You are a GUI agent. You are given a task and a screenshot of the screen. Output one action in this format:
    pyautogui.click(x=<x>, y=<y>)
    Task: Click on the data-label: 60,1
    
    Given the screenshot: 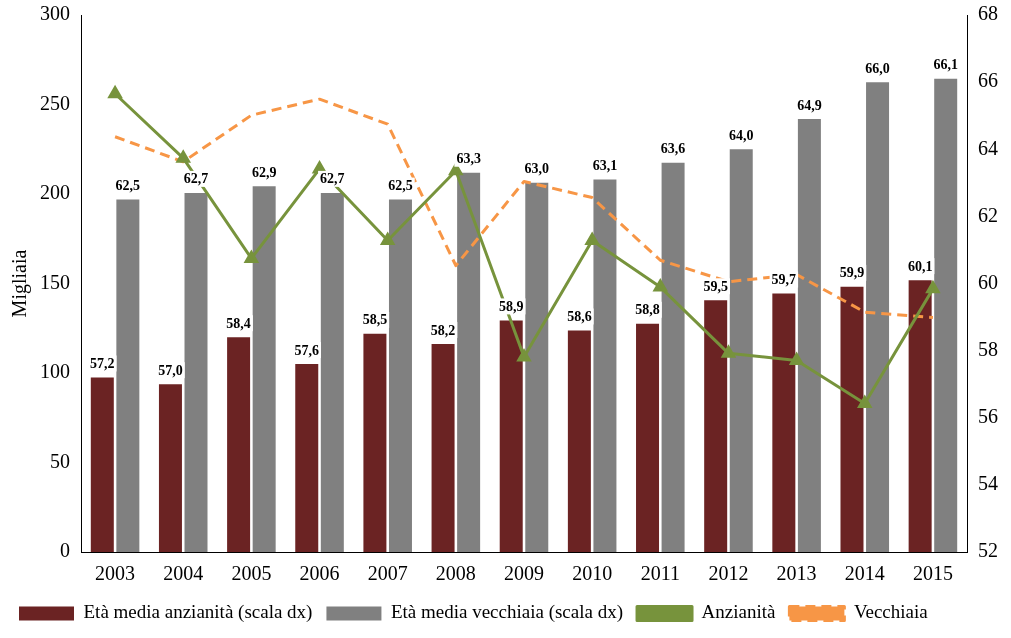 What is the action you would take?
    pyautogui.click(x=920, y=266)
    